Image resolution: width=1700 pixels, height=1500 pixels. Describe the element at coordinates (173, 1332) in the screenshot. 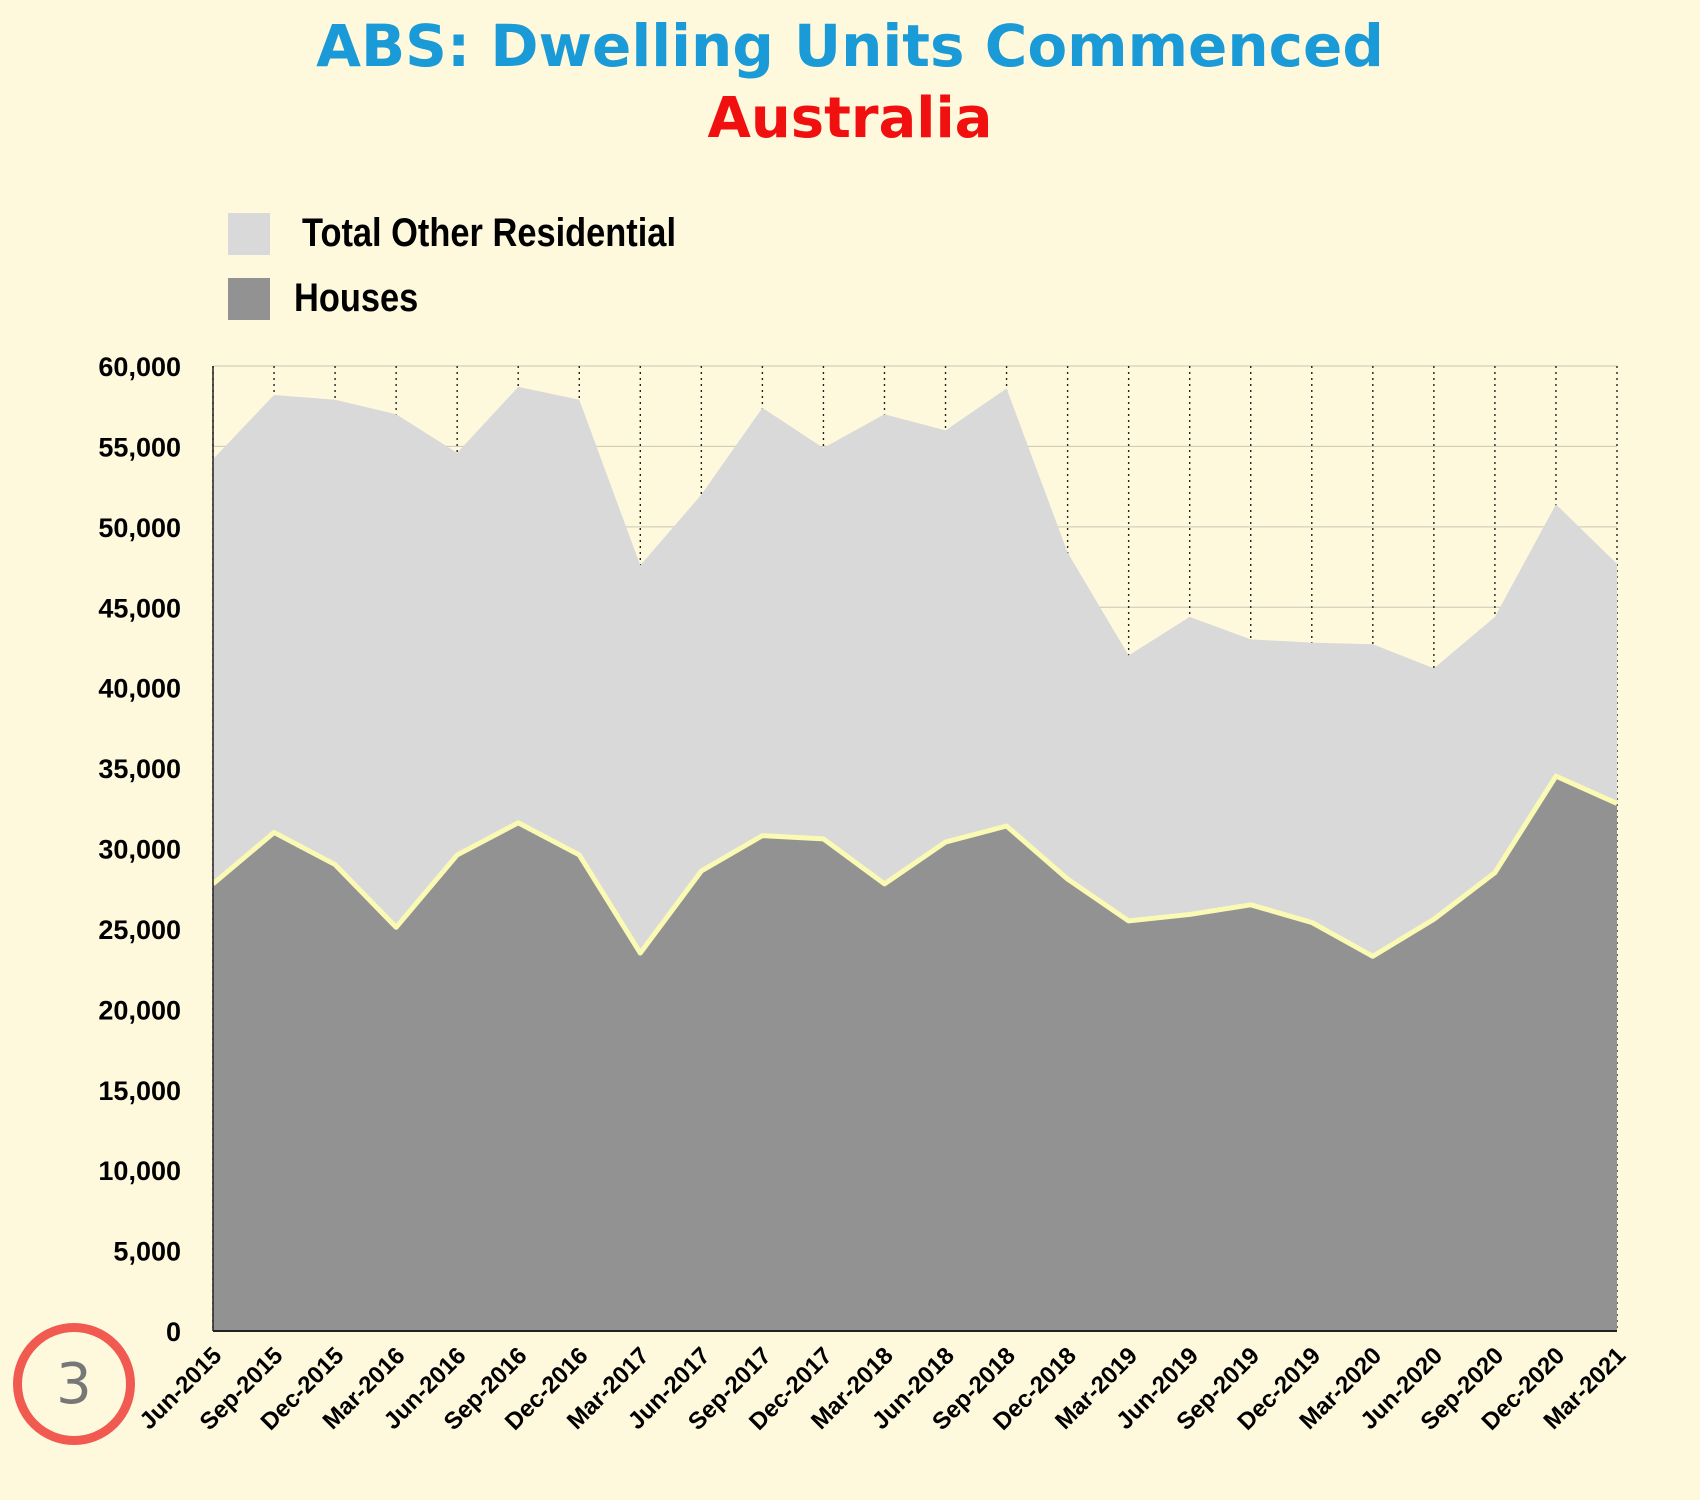

I see `y-tick-label-0: 0` at that location.